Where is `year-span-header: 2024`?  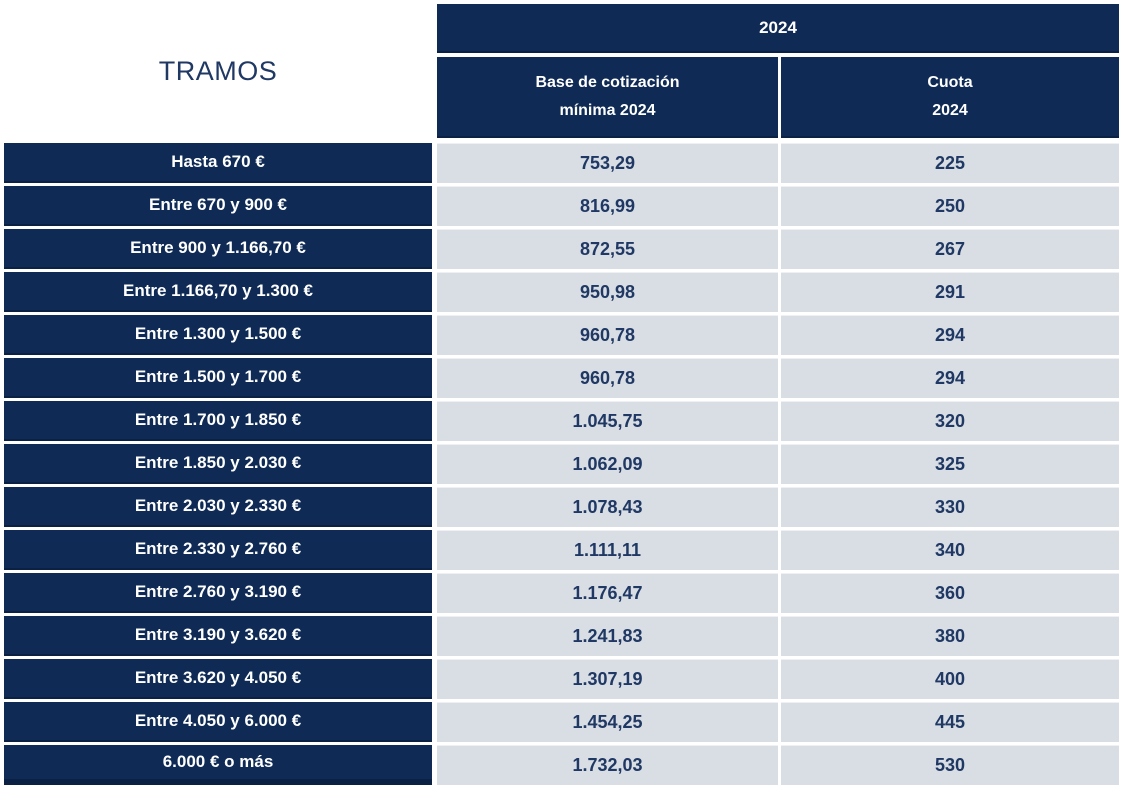 year-span-header: 2024 is located at coordinates (778, 28).